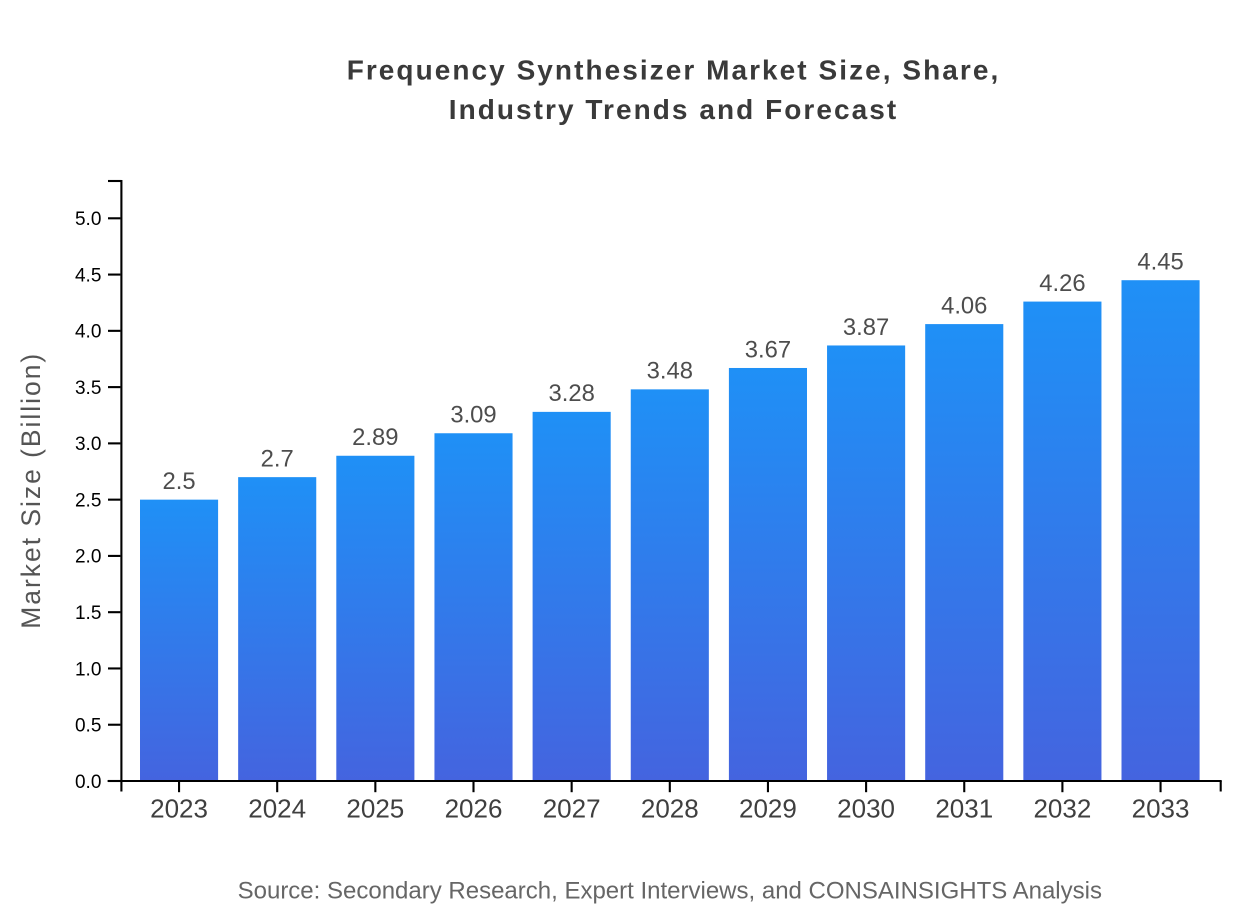  I want to click on svg-text: 2028, so click(670, 808).